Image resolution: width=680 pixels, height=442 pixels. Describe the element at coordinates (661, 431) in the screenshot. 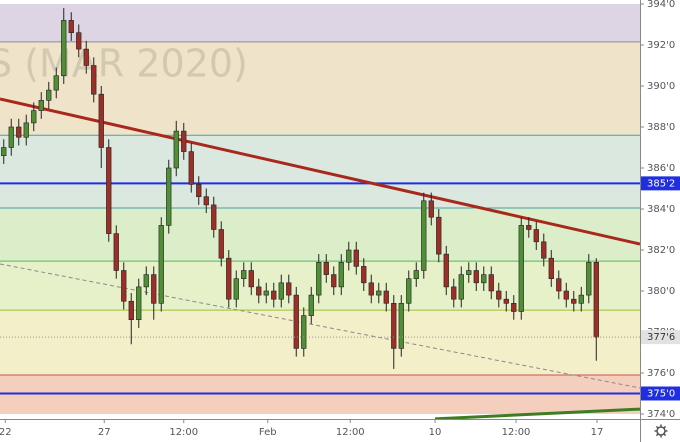

I see `settings-button` at that location.